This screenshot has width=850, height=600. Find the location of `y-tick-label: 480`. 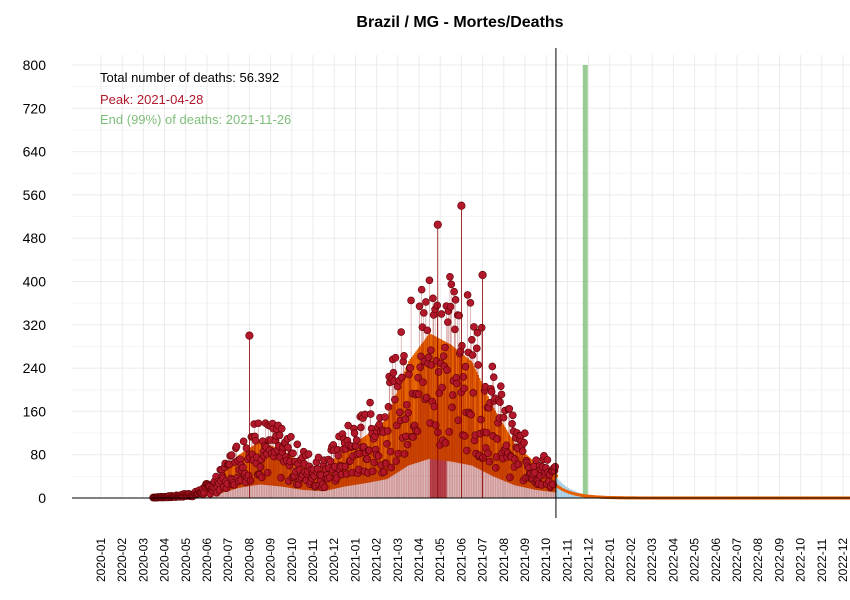

y-tick-label: 480 is located at coordinates (35, 238).